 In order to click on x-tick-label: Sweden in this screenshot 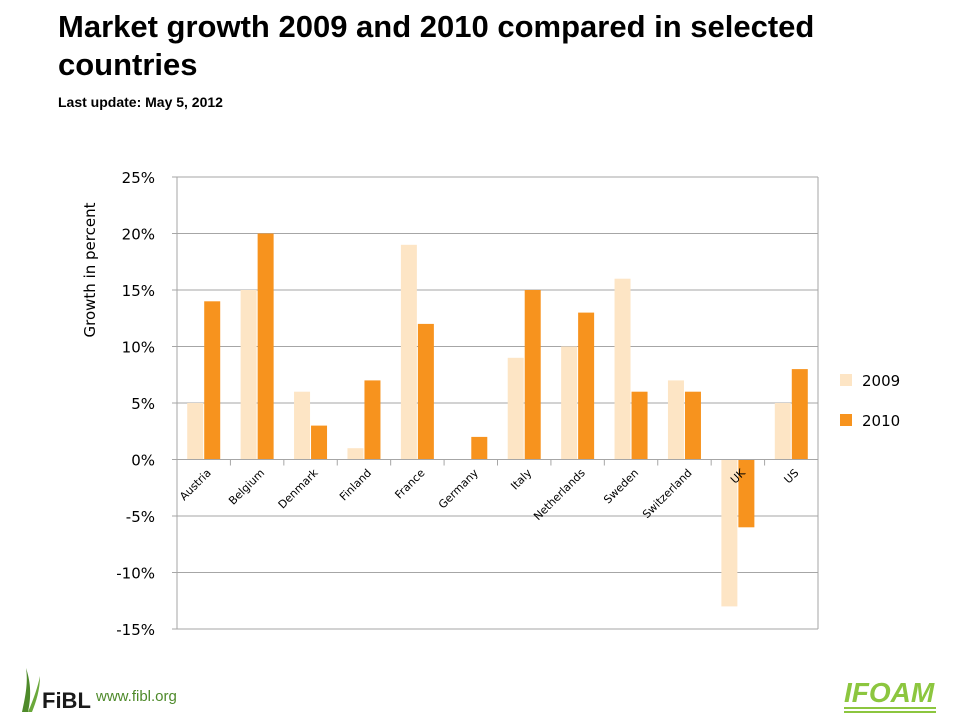, I will do `click(621, 486)`.